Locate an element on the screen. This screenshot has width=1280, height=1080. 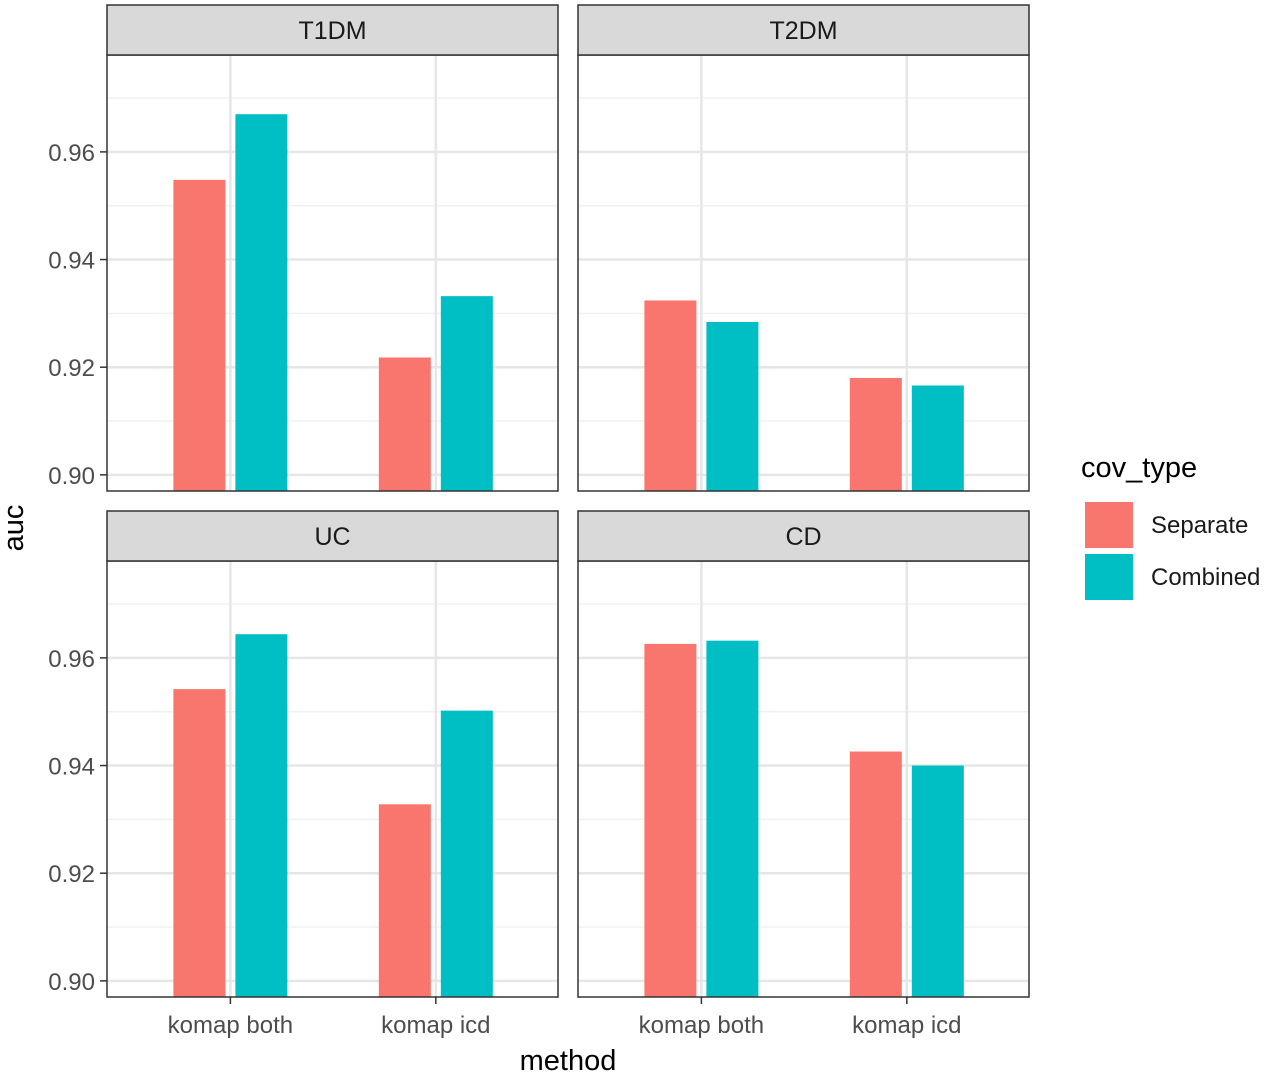
facet-title: T1DM is located at coordinates (332, 31).